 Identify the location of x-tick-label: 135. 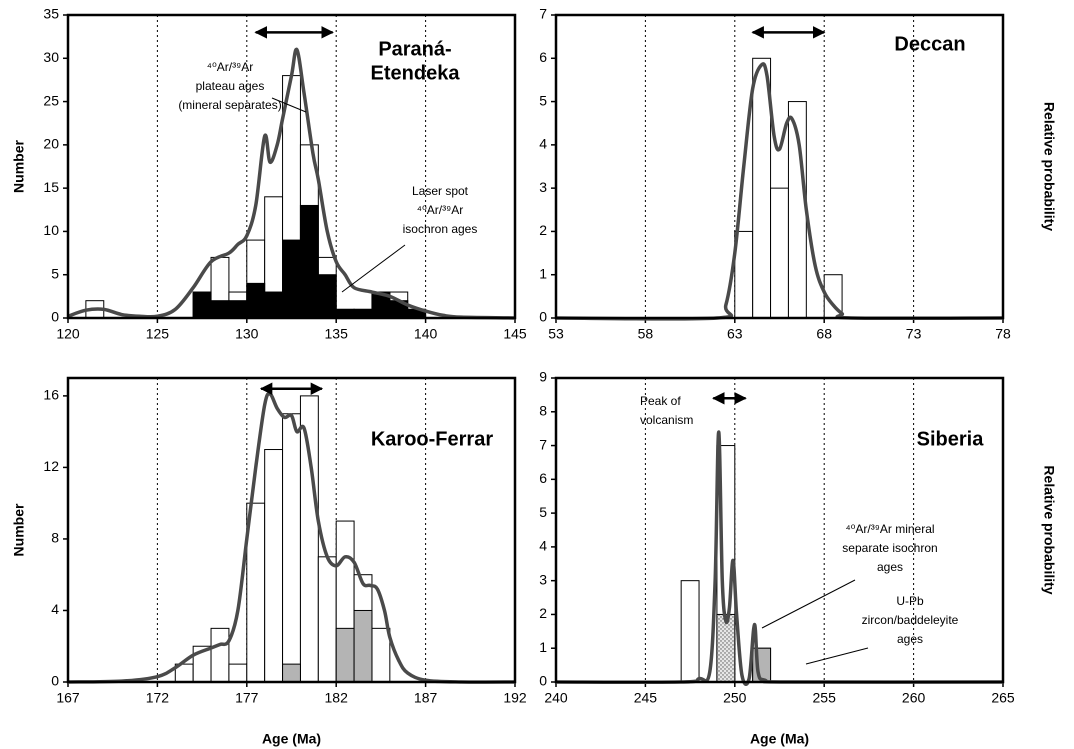
(337, 334).